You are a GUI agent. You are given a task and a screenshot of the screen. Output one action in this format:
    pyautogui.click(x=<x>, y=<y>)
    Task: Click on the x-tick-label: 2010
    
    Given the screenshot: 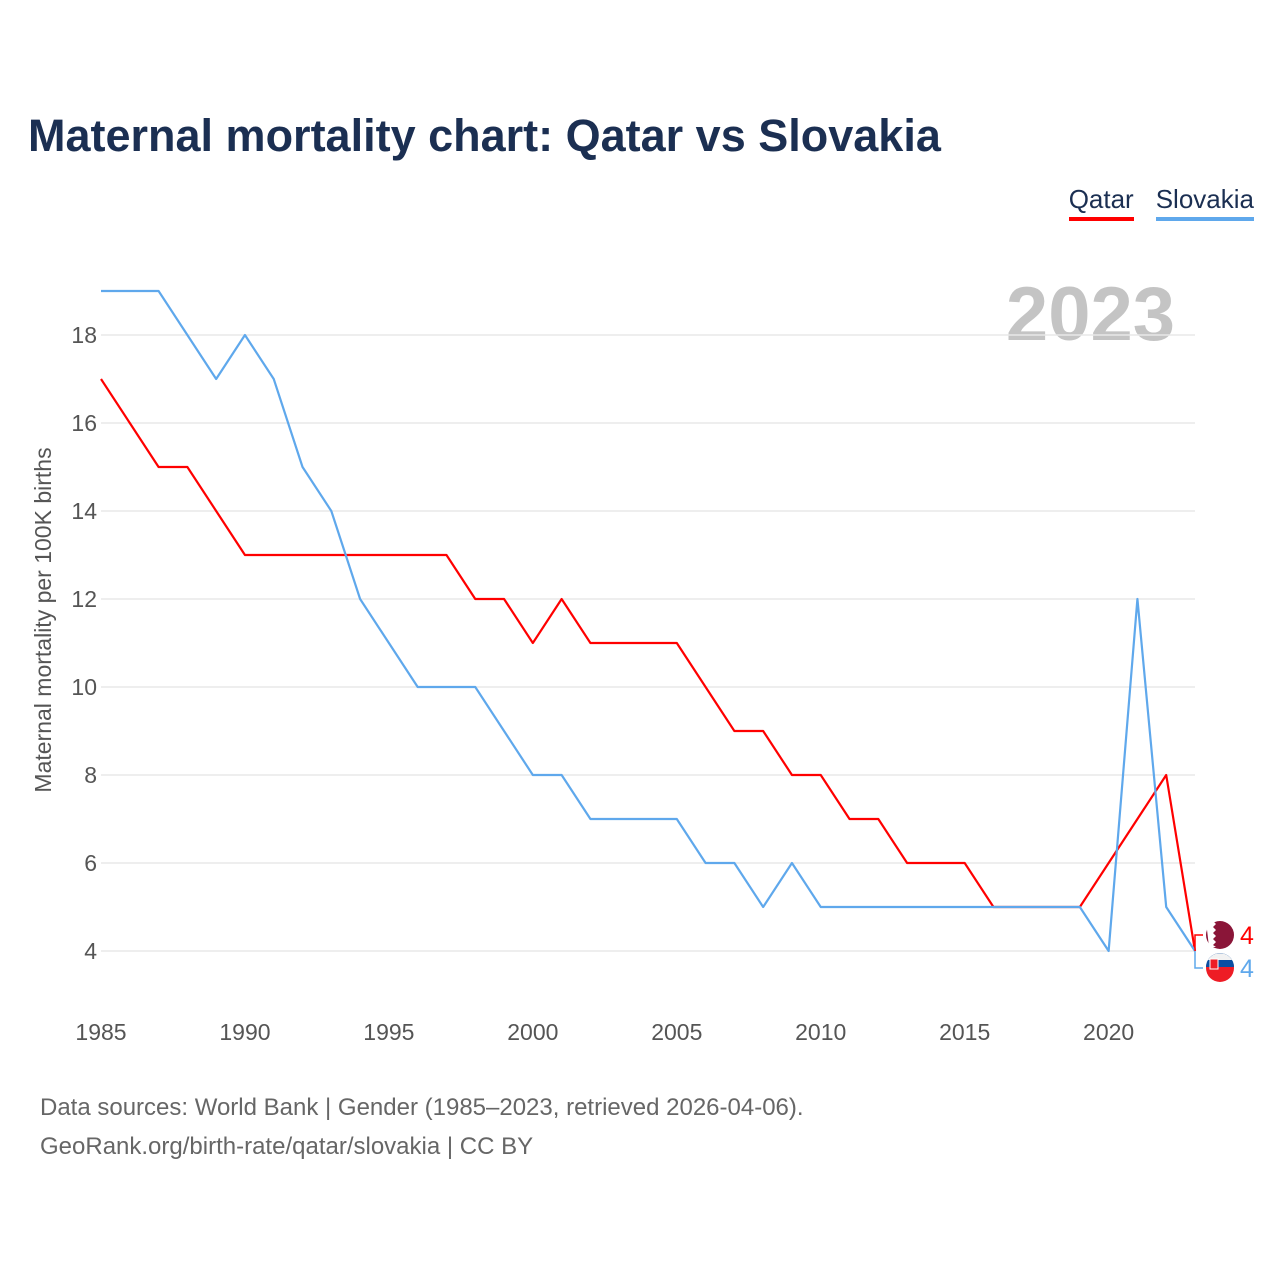 What is the action you would take?
    pyautogui.click(x=820, y=1032)
    